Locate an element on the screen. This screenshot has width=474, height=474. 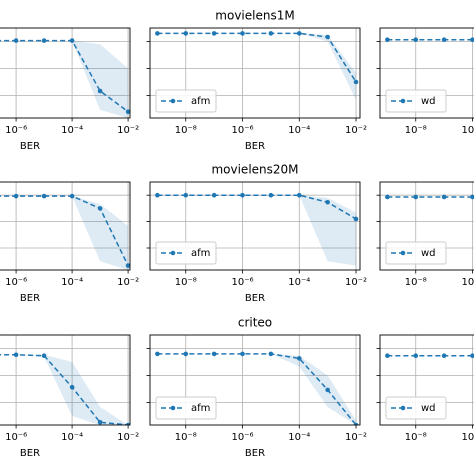
legend: wd is located at coordinates (416, 101).